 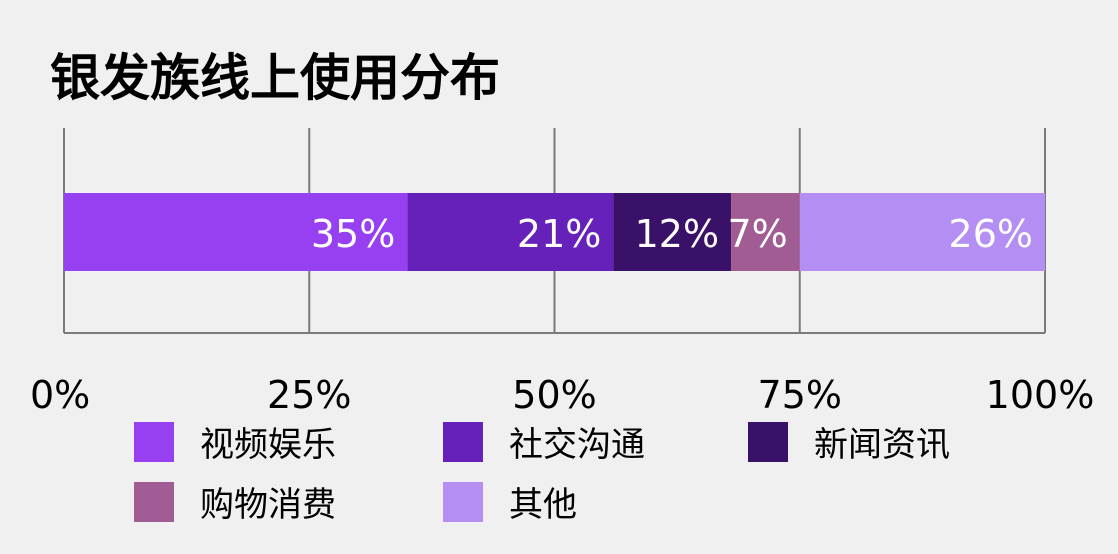 I want to click on x-tick-label-1: 25%, so click(x=309, y=395).